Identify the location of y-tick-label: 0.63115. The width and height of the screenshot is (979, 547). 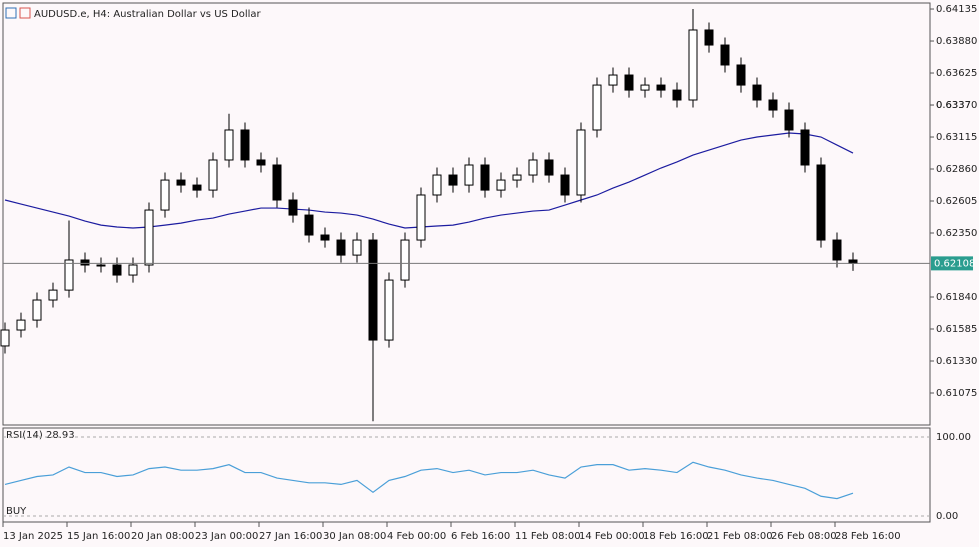
(956, 137).